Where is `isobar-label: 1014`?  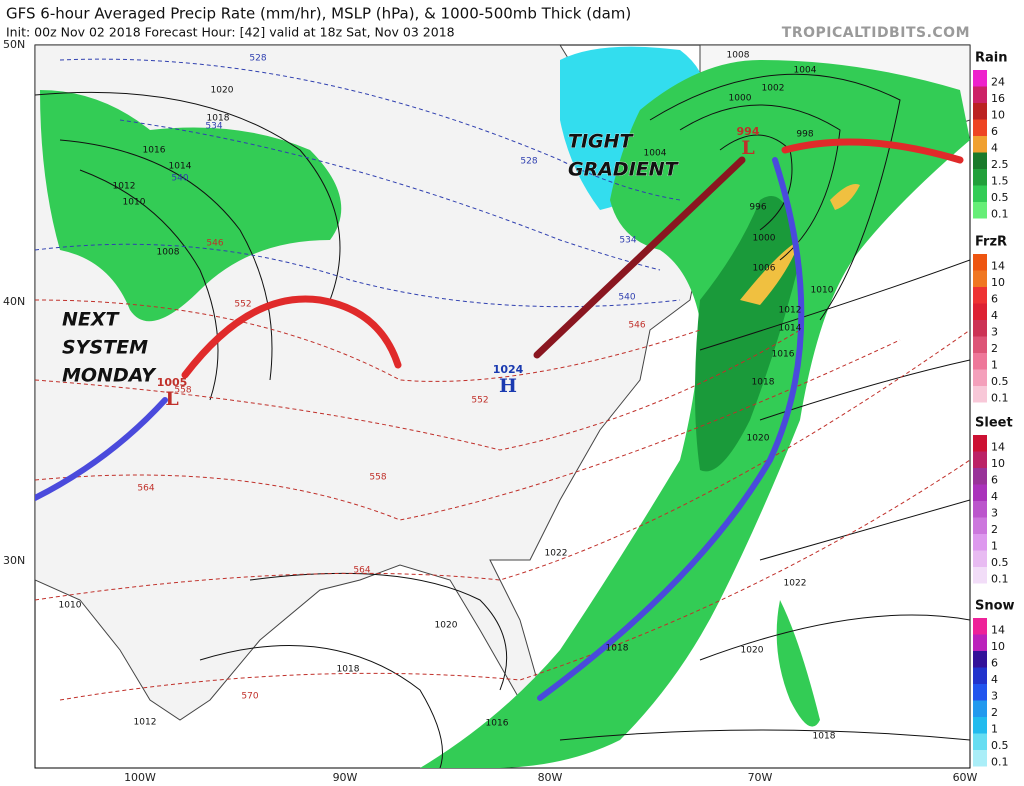 isobar-label: 1014 is located at coordinates (790, 329).